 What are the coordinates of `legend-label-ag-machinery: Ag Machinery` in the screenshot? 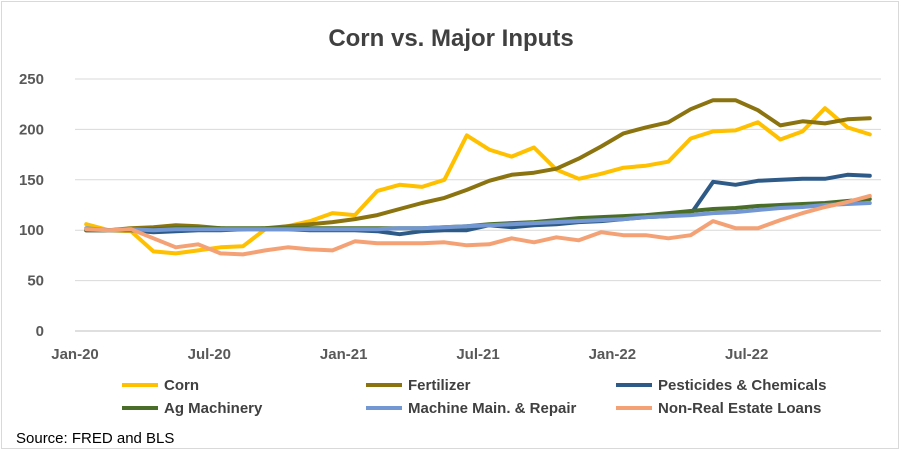 It's located at (213, 408).